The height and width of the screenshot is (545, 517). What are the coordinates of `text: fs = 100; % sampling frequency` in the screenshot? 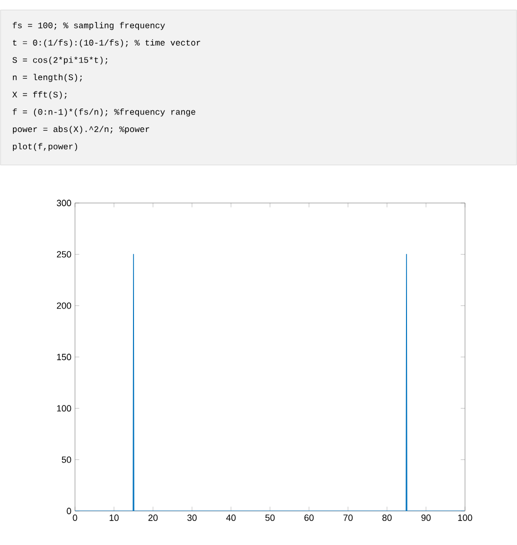 It's located at (88, 26).